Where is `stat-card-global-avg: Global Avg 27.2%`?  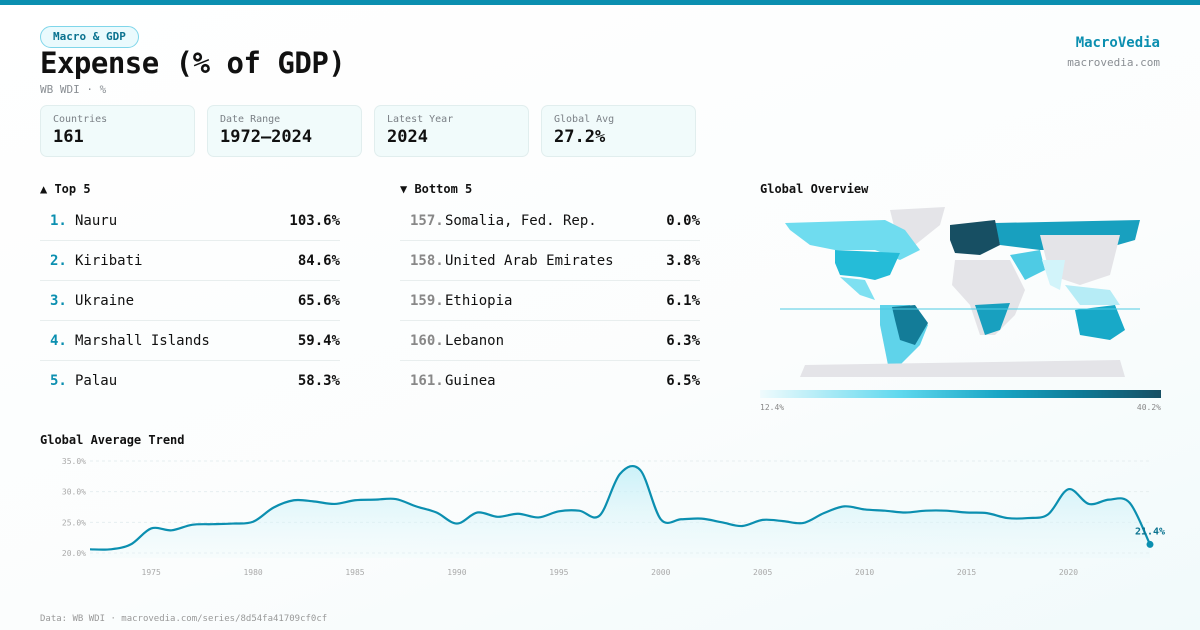
stat-card-global-avg: Global Avg 27.2% is located at coordinates (618, 131).